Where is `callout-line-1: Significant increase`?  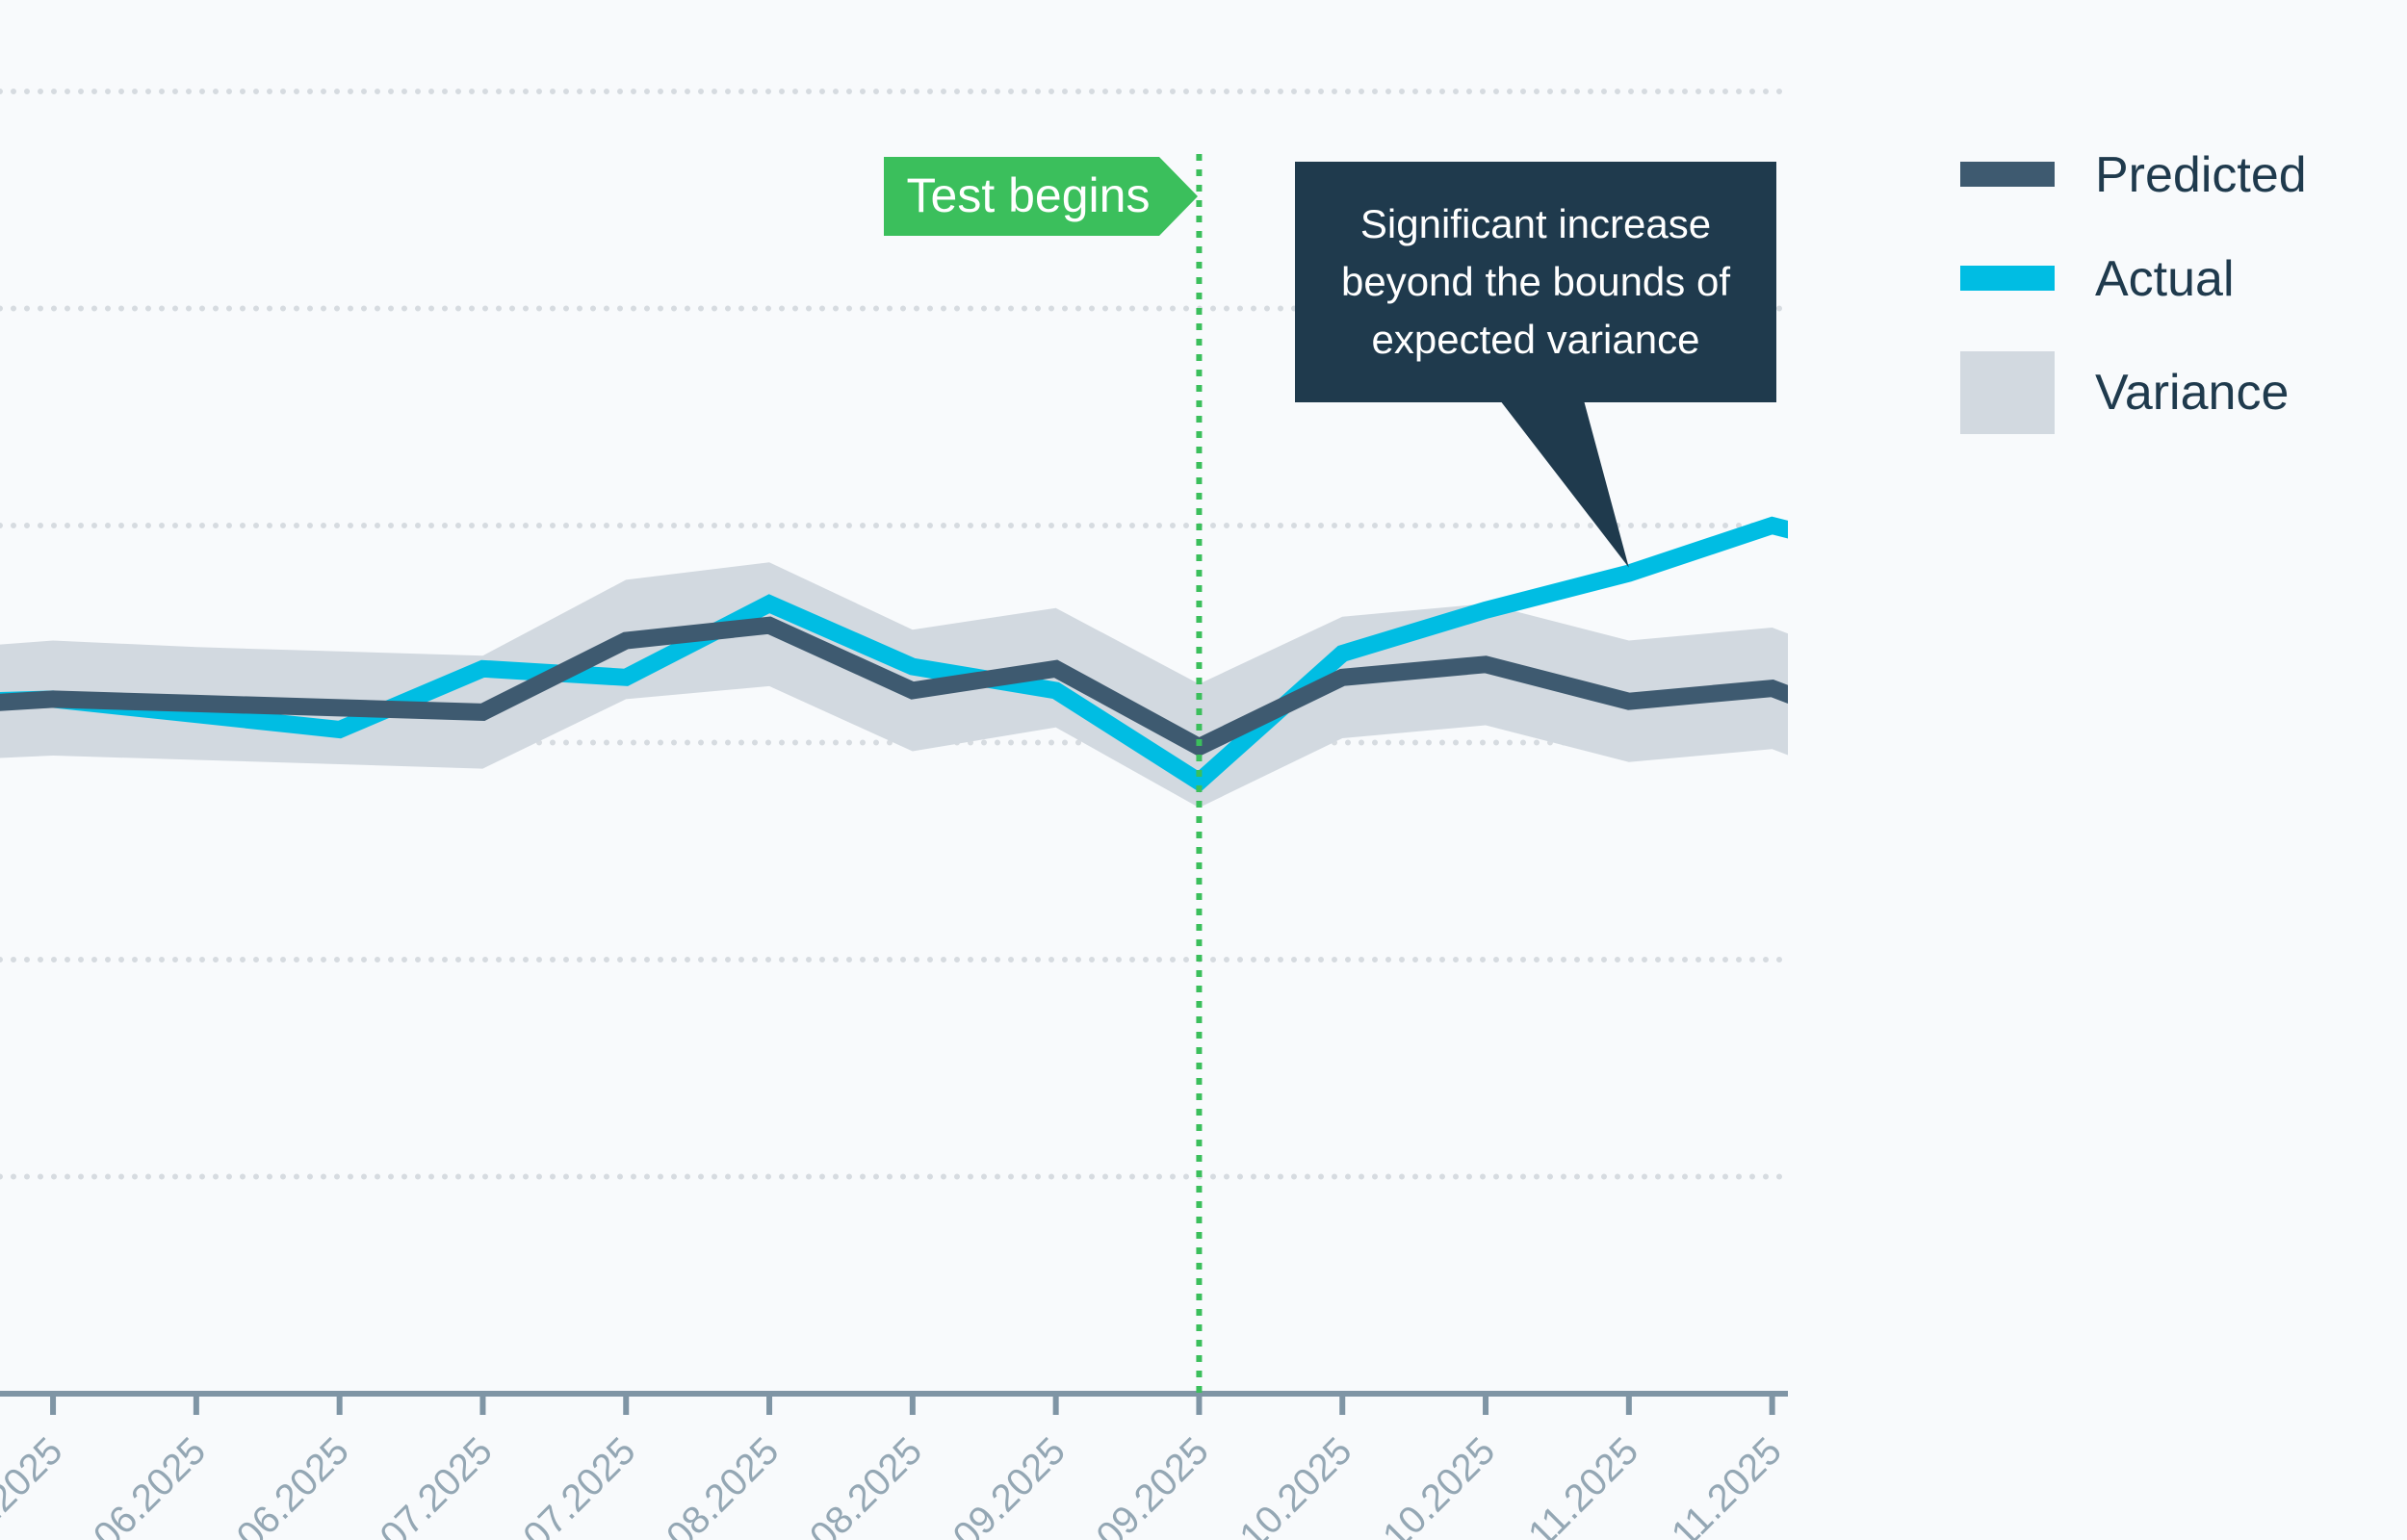 callout-line-1: Significant increase is located at coordinates (1535, 223).